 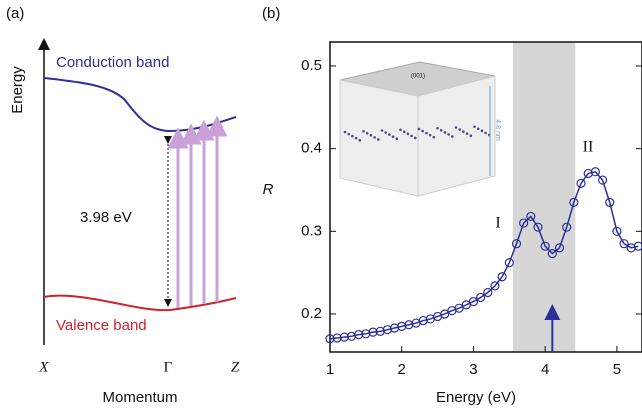 What do you see at coordinates (617, 369) in the screenshot?
I see `x-tick-label: 5` at bounding box center [617, 369].